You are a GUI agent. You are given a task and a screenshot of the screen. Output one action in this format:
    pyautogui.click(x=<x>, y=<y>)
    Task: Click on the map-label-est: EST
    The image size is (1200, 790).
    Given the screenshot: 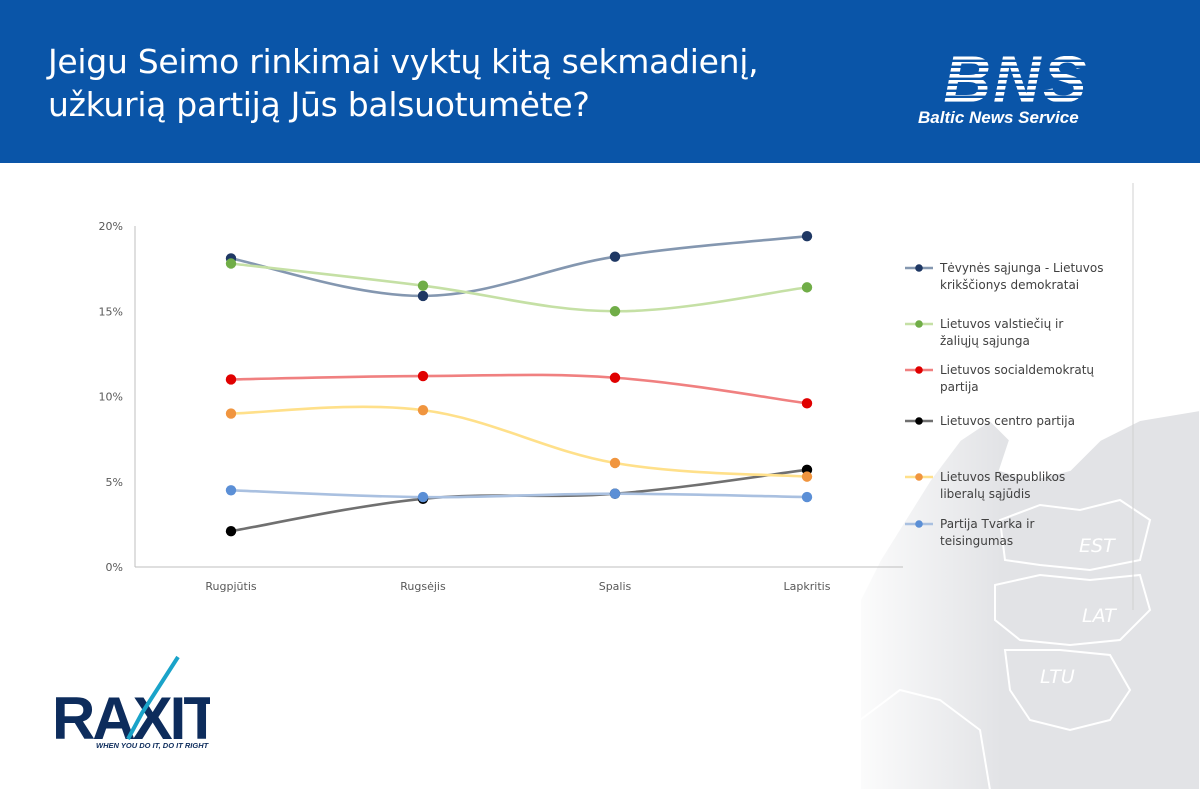 What is the action you would take?
    pyautogui.click(x=1097, y=546)
    